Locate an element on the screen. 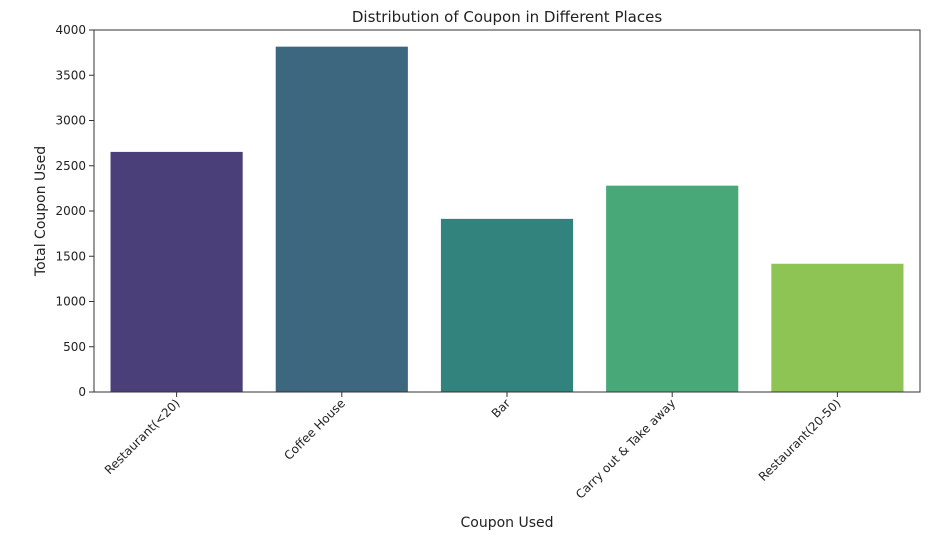 Image resolution: width=936 pixels, height=542 pixels. x-tick-label: Coffee House is located at coordinates (314, 429).